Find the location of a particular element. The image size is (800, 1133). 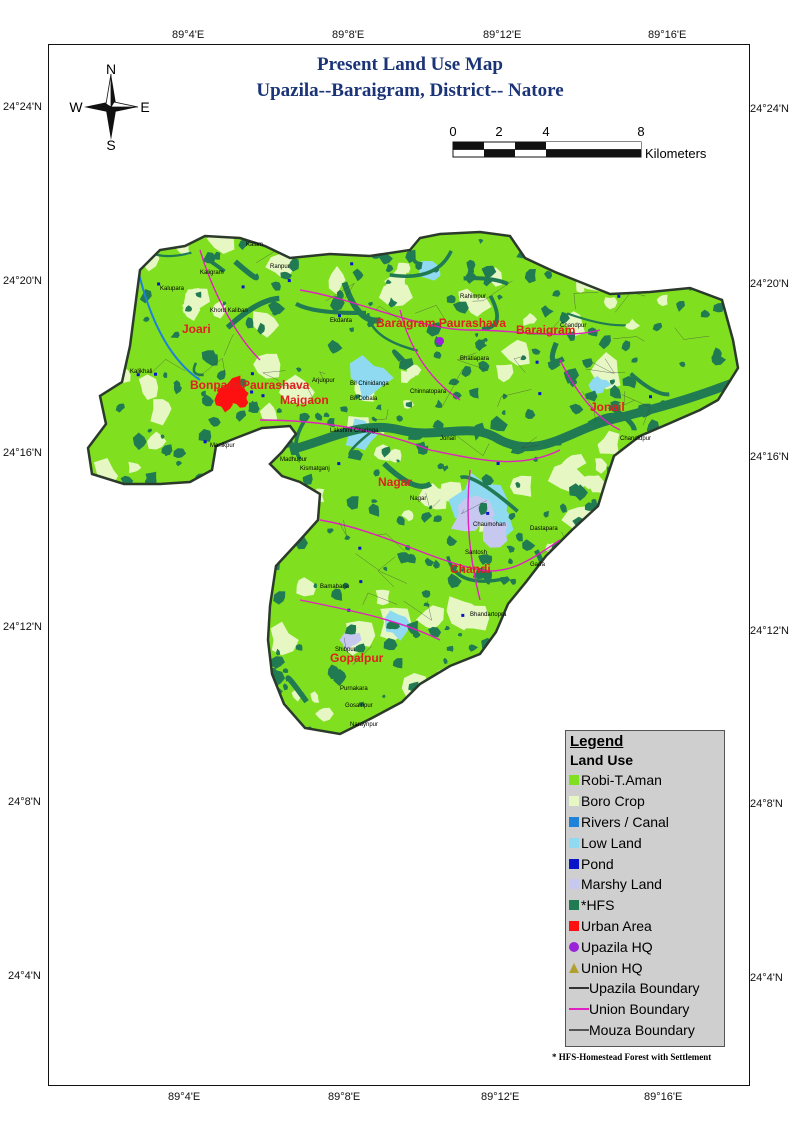

union-label: Gopalpur is located at coordinates (357, 658).